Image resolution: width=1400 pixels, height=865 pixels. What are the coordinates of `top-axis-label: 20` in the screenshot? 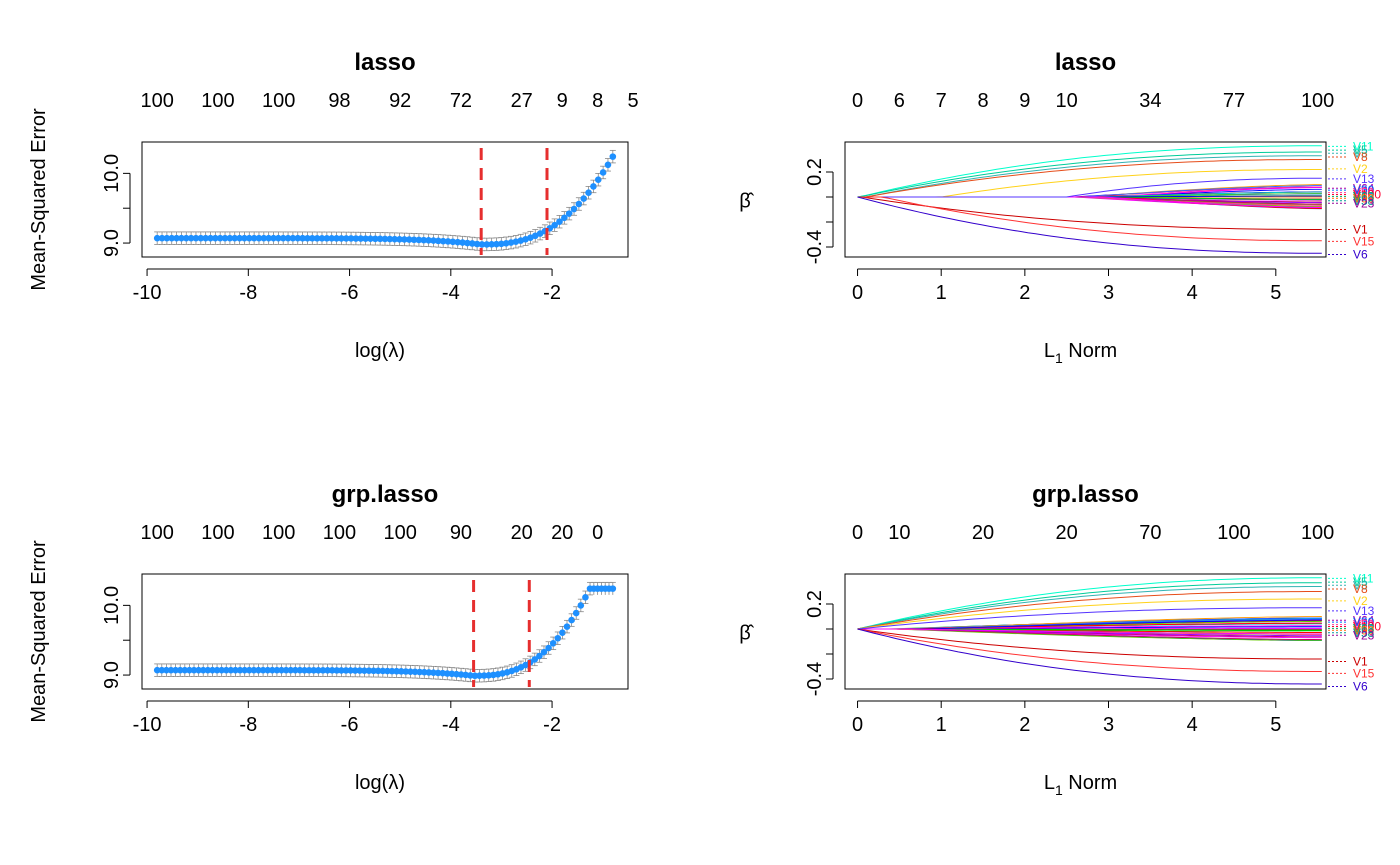 It's located at (1067, 533).